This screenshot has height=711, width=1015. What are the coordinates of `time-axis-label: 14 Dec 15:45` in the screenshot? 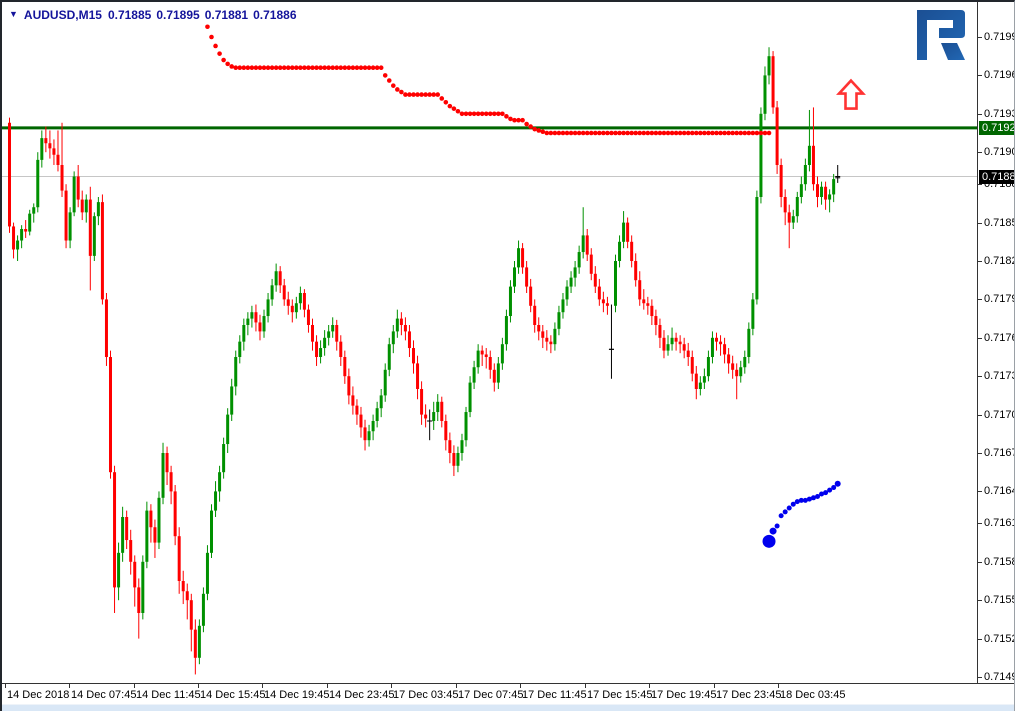 It's located at (233, 695).